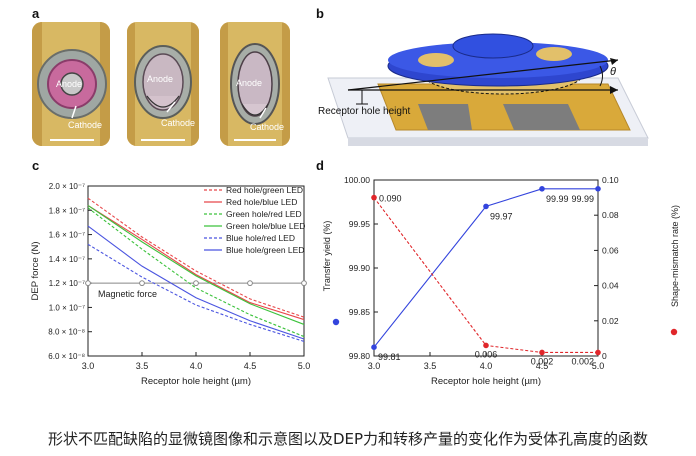 The width and height of the screenshot is (696, 456). What do you see at coordinates (85, 125) in the screenshot?
I see `cathode-label-1: Cathode` at bounding box center [85, 125].